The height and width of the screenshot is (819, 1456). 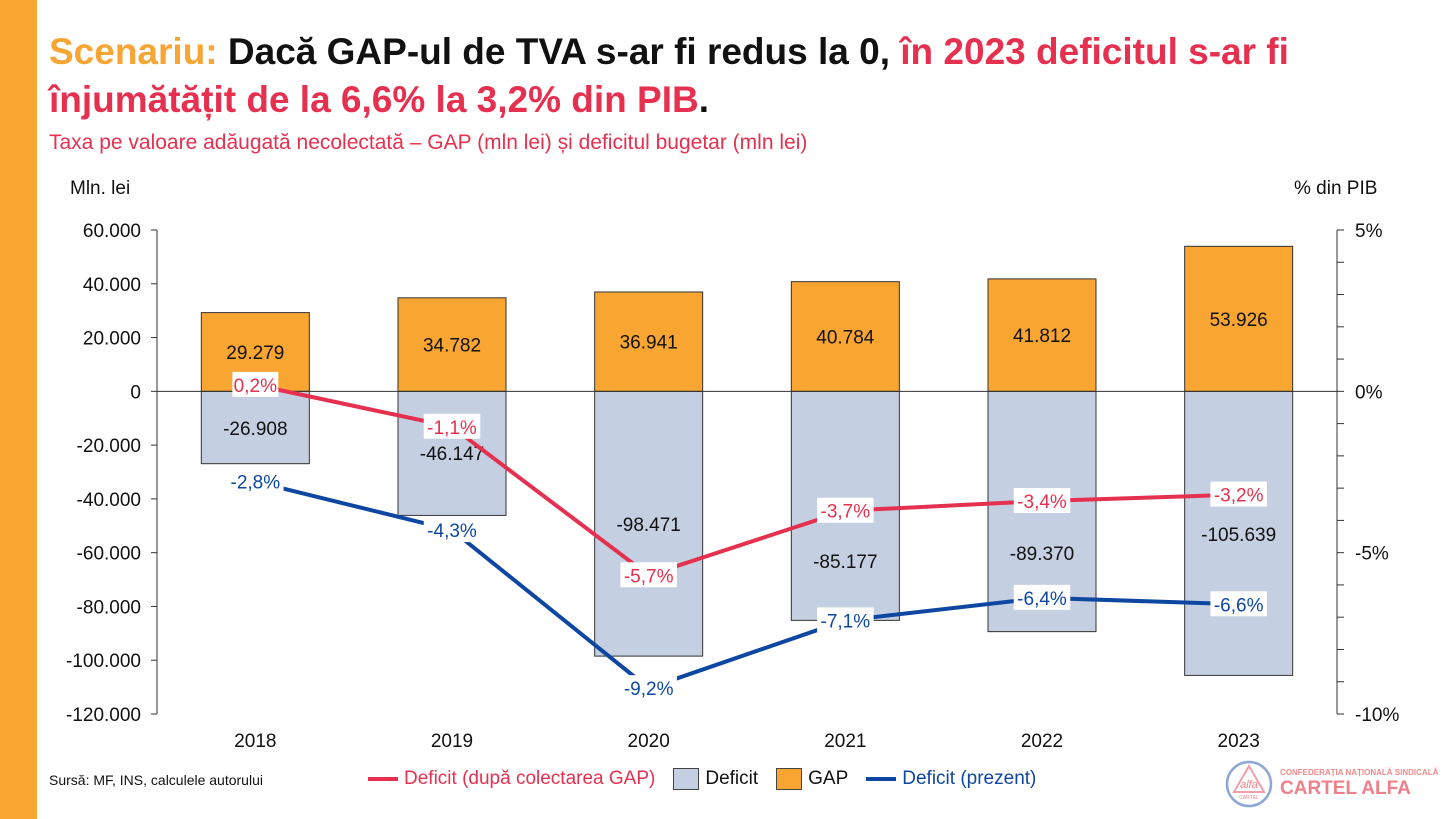 I want to click on logo-org-subtitle: CONFEDERAȚIA NAȚIONALĂ SINDICALĂ, so click(x=1359, y=772).